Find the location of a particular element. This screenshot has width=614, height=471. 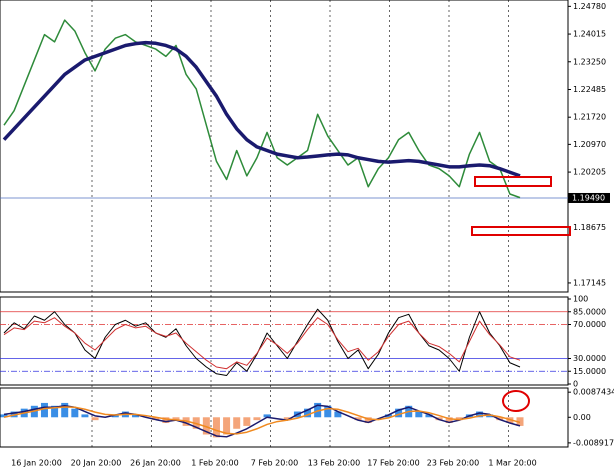

x-tick-label: 26 Jan 20:00 is located at coordinates (155, 463).